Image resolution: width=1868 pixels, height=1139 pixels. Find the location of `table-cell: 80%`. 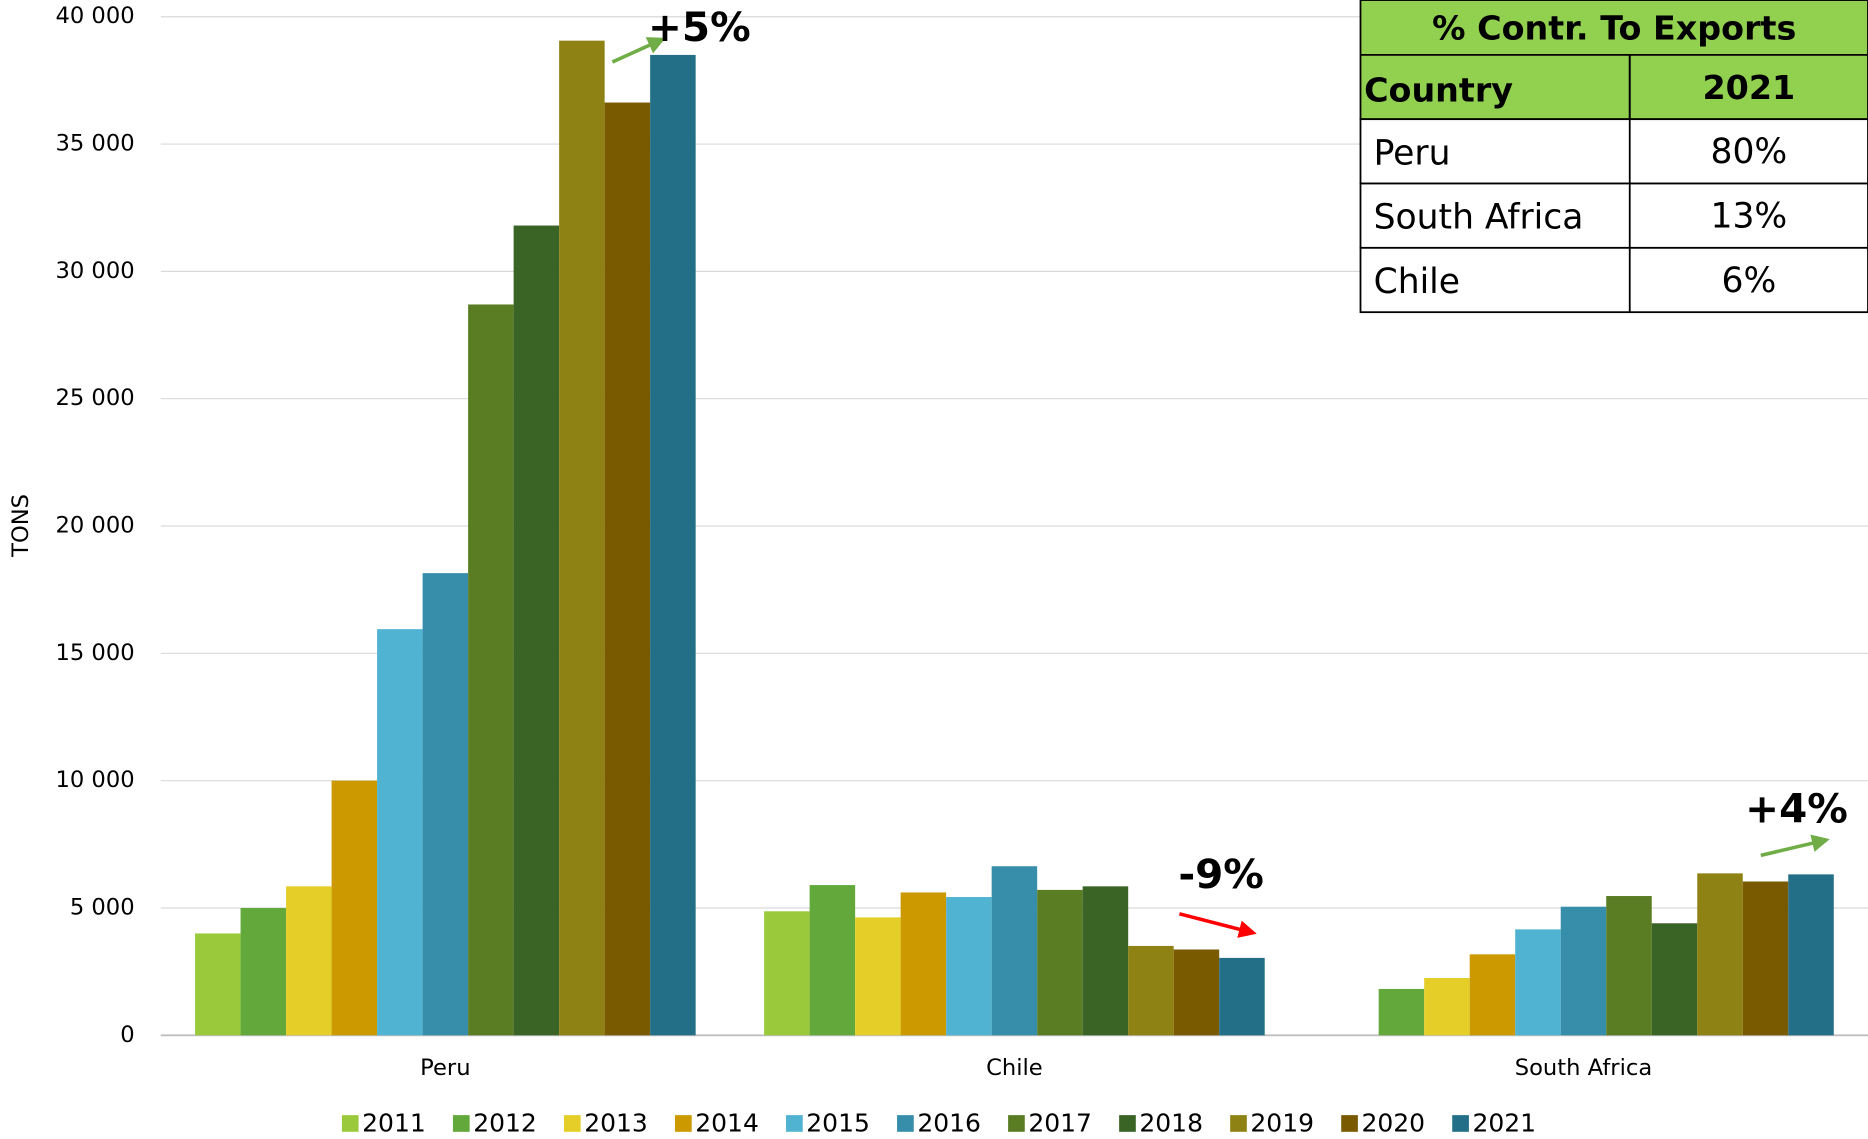

table-cell: 80% is located at coordinates (1748, 152).